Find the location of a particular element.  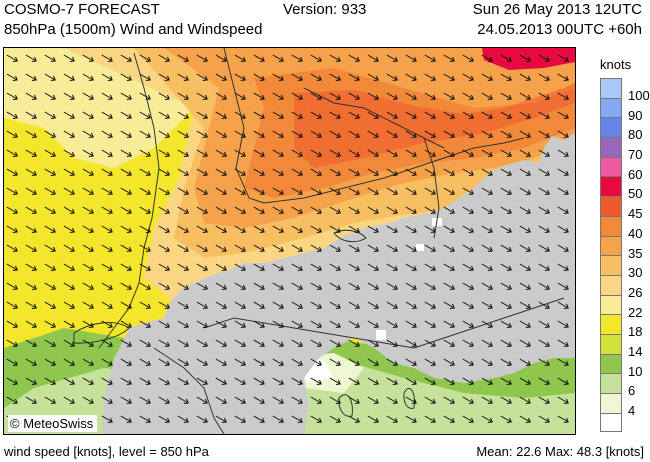

legend-label: 14 is located at coordinates (635, 351).